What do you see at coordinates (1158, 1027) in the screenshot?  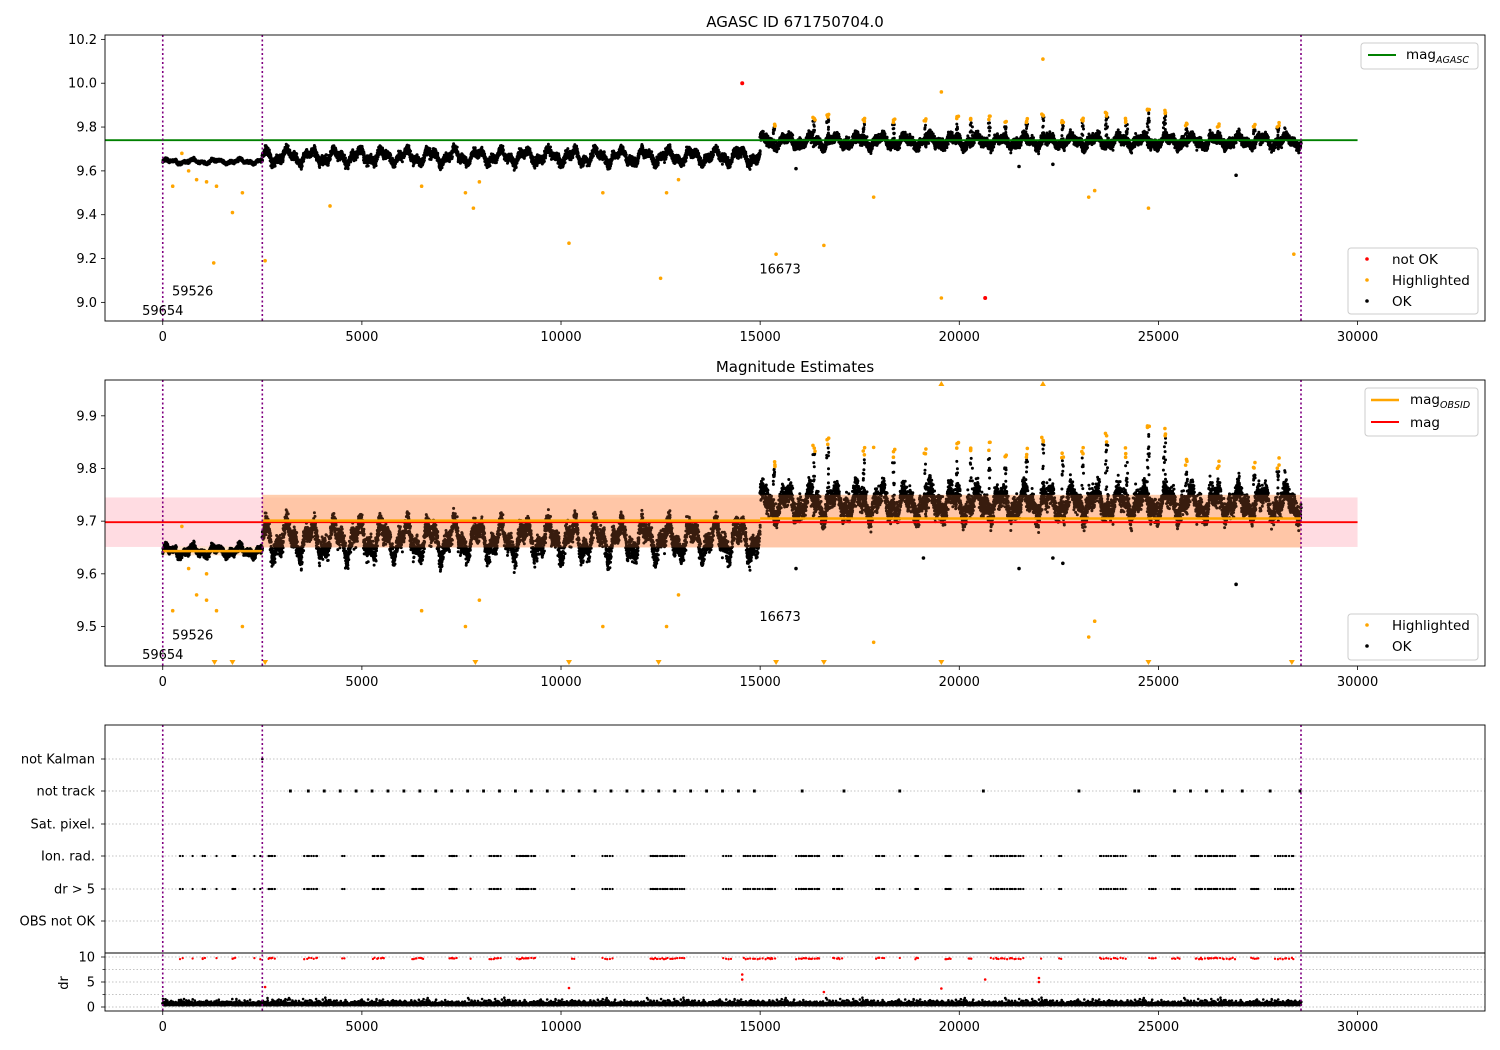 I see `x-tick-label: 25000` at bounding box center [1158, 1027].